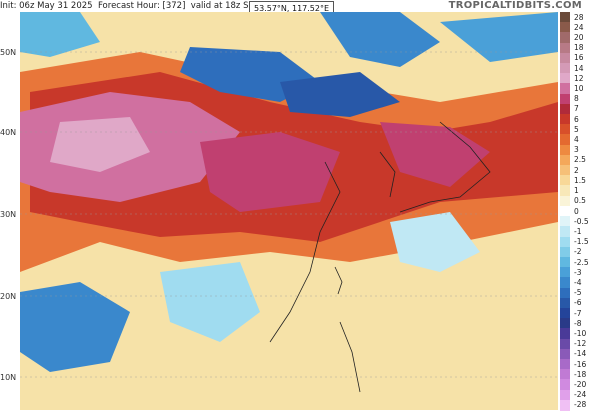  What do you see at coordinates (580, 405) in the screenshot?
I see `scale-tick-label: -28` at bounding box center [580, 405].